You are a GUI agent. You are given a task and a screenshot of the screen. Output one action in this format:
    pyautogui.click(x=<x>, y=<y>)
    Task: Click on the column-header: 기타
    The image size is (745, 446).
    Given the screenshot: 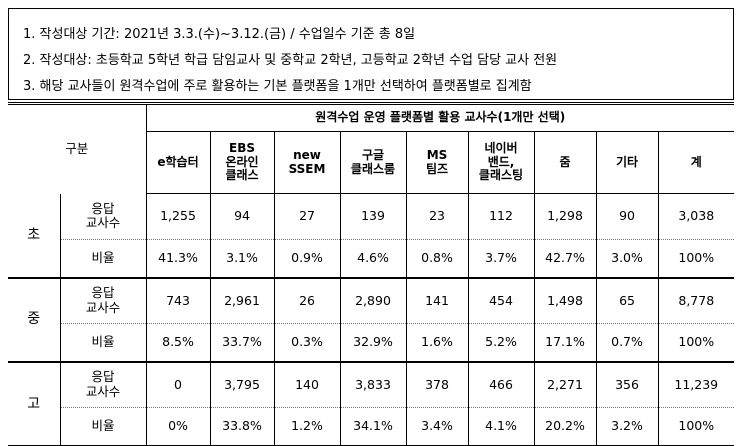 What is the action you would take?
    pyautogui.click(x=627, y=162)
    